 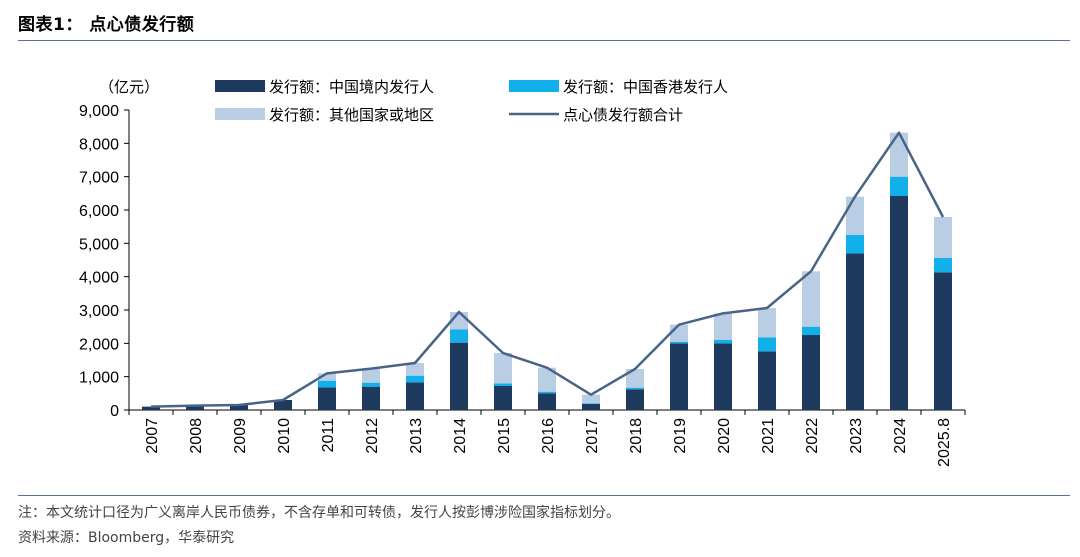 What do you see at coordinates (99, 211) in the screenshot?
I see `y-tick-label: 6,000` at bounding box center [99, 211].